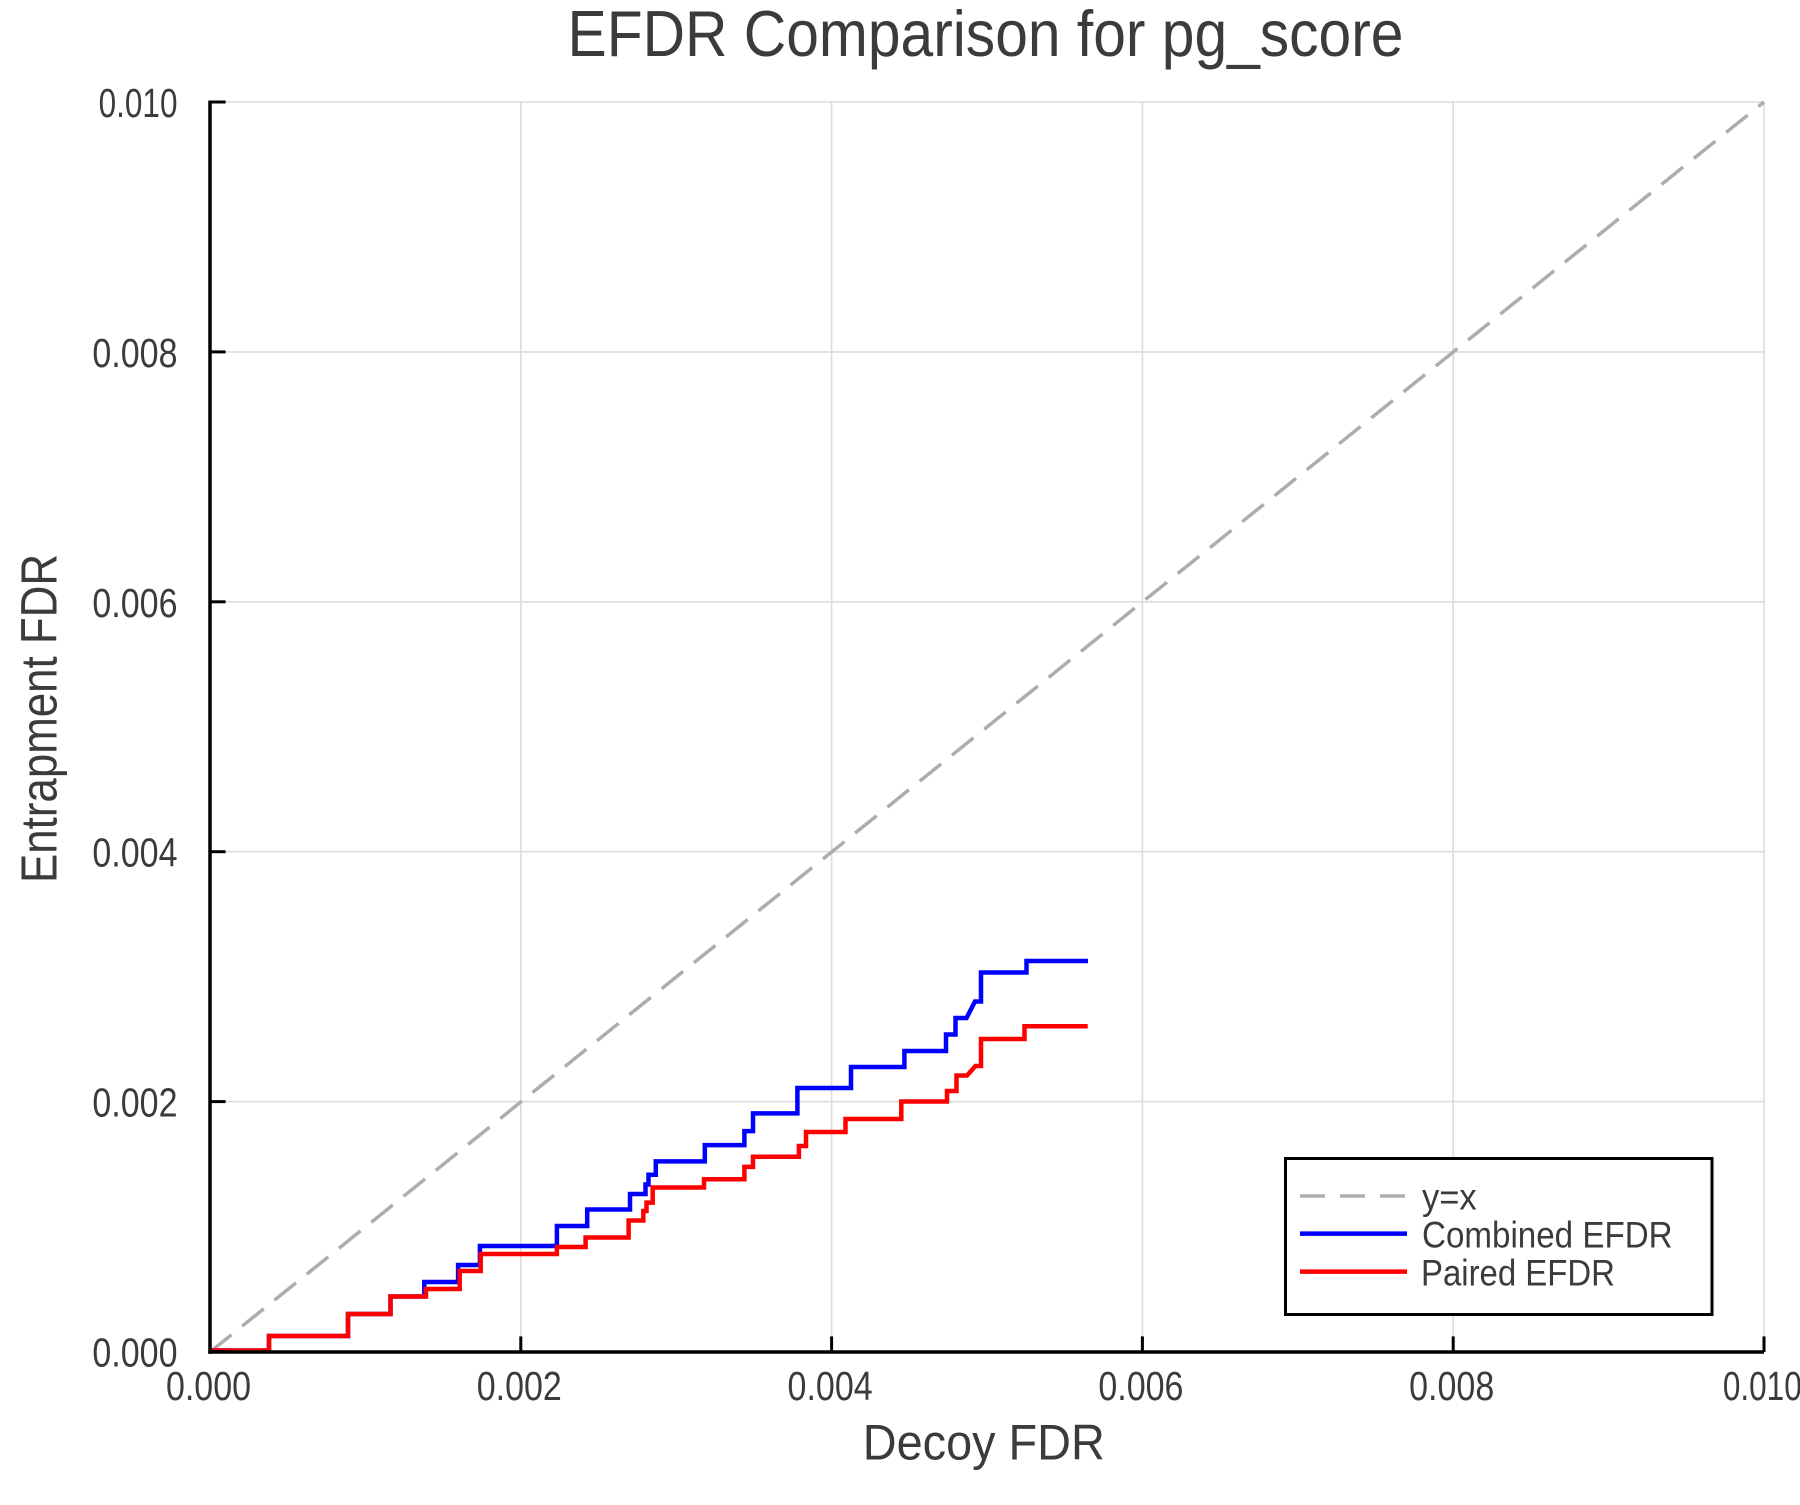  I want to click on svg-text: EFDR Comparison for pg_score, so click(986, 35).